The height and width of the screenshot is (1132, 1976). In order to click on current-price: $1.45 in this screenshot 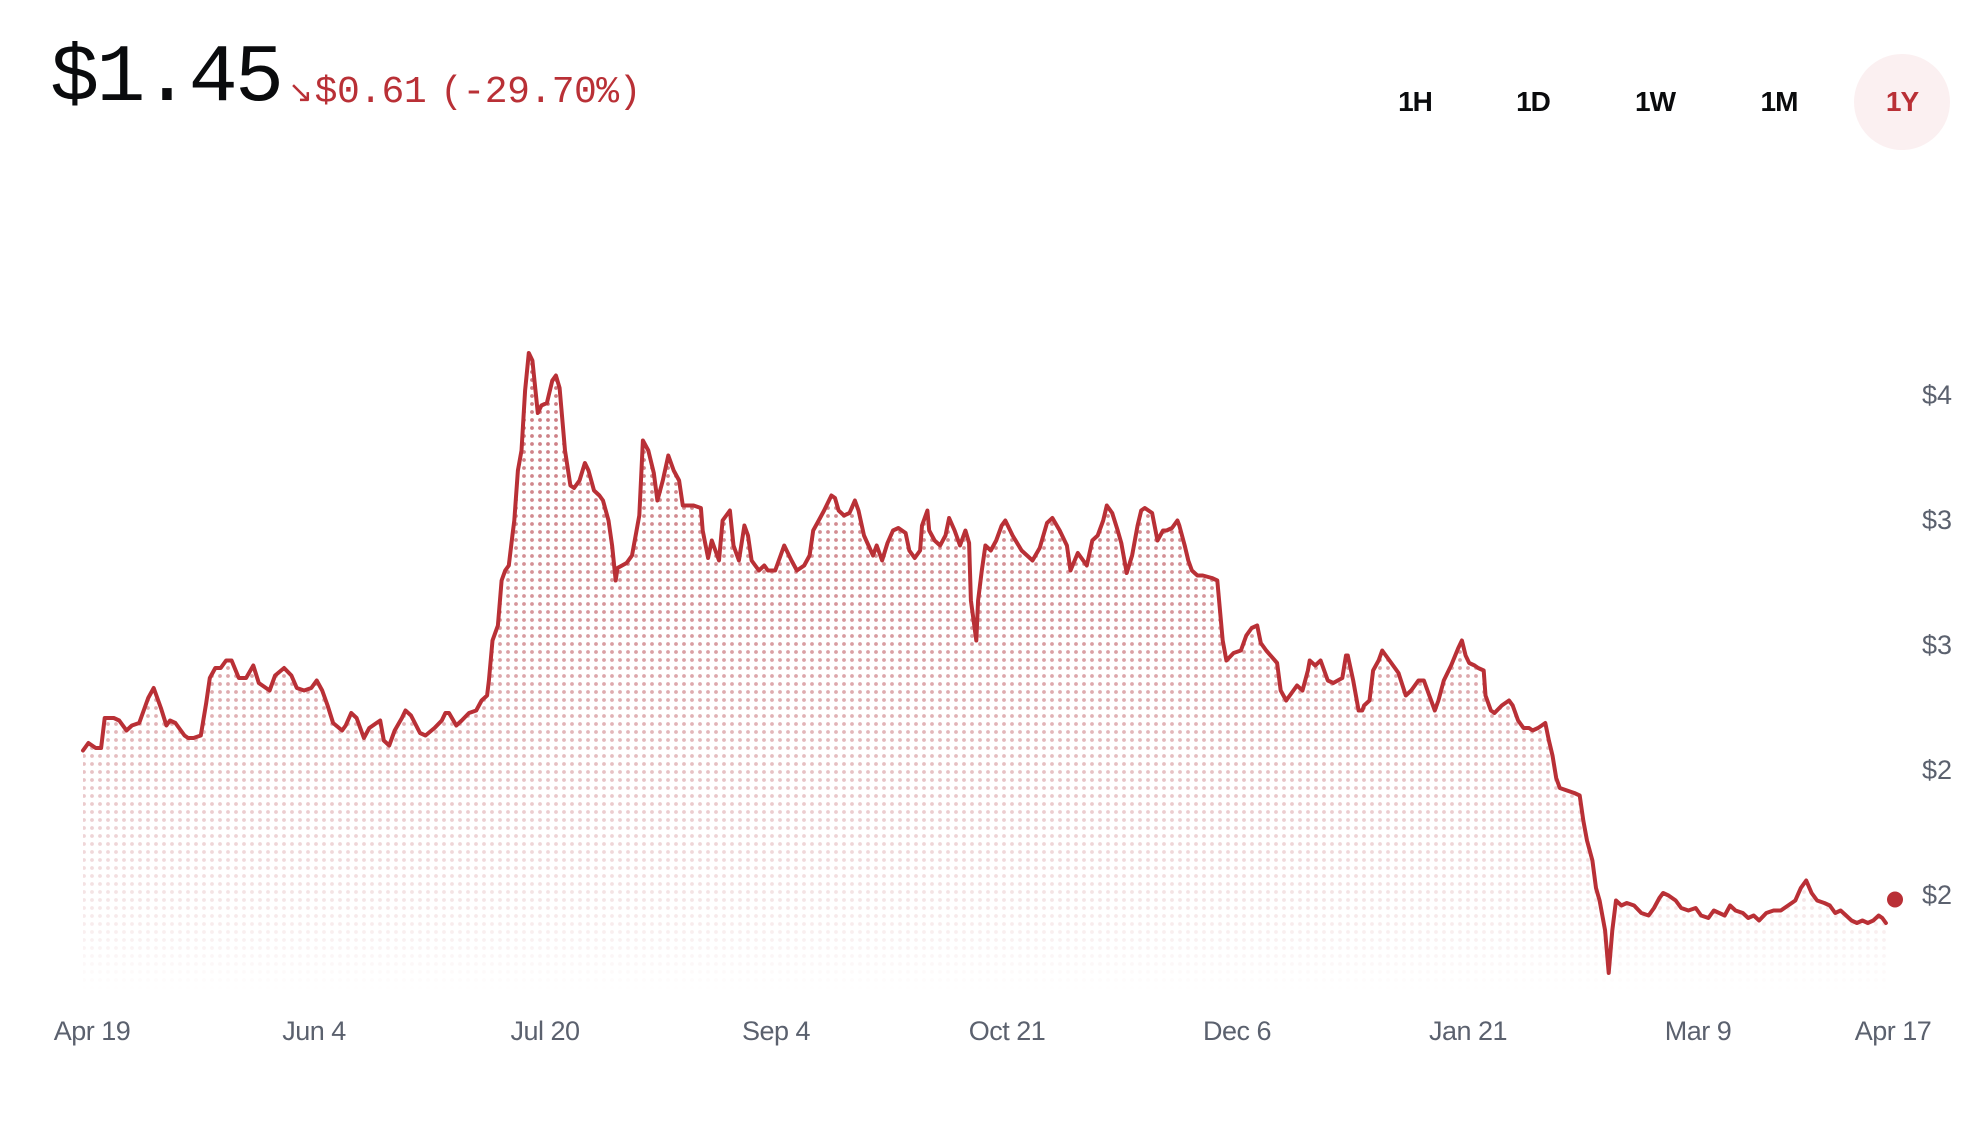, I will do `click(167, 78)`.